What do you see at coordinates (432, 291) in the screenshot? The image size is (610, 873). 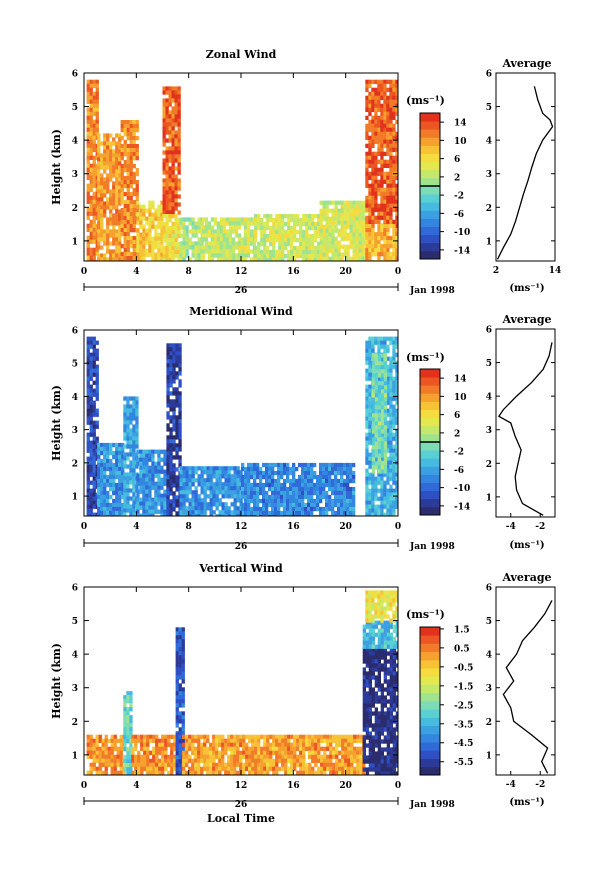 I see `zonal-date-label: Jan 1998` at bounding box center [432, 291].